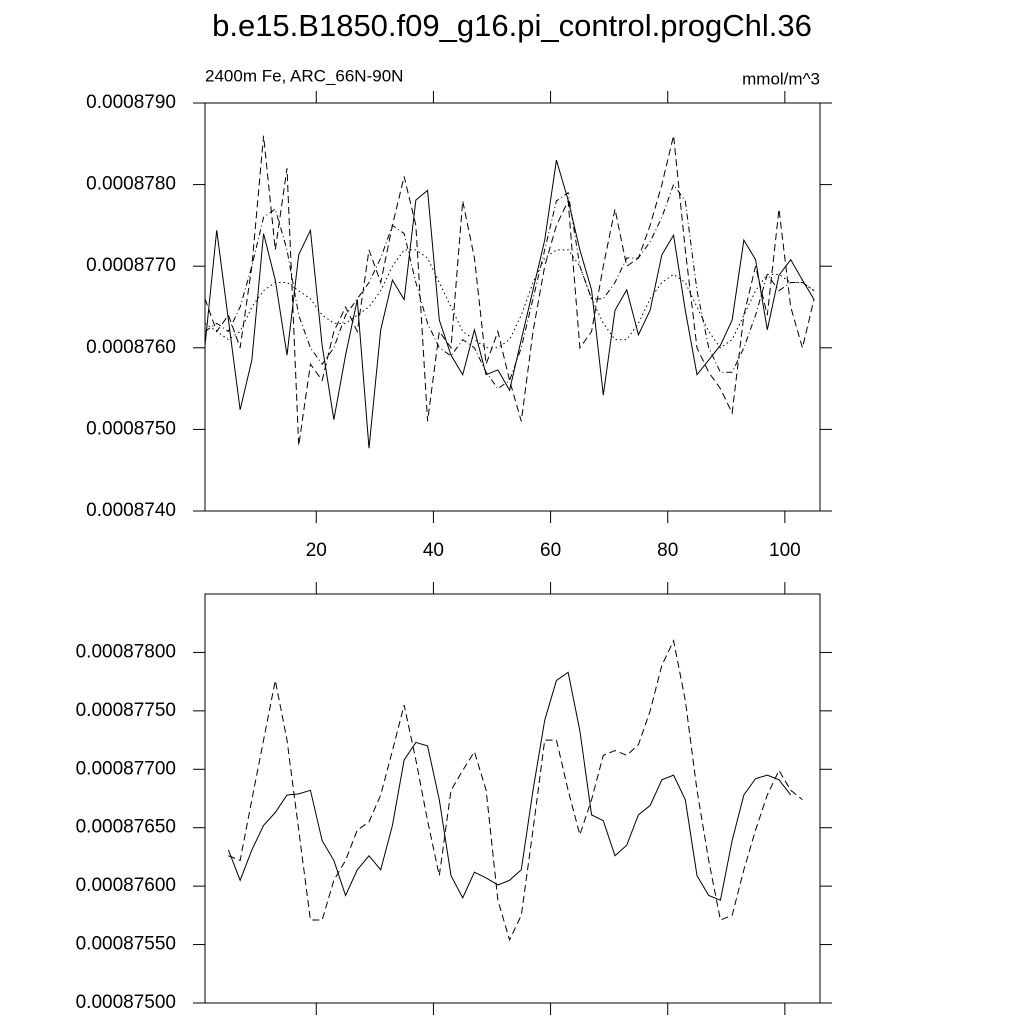 This screenshot has width=1024, height=1024. I want to click on x-tick-label: 60, so click(550, 550).